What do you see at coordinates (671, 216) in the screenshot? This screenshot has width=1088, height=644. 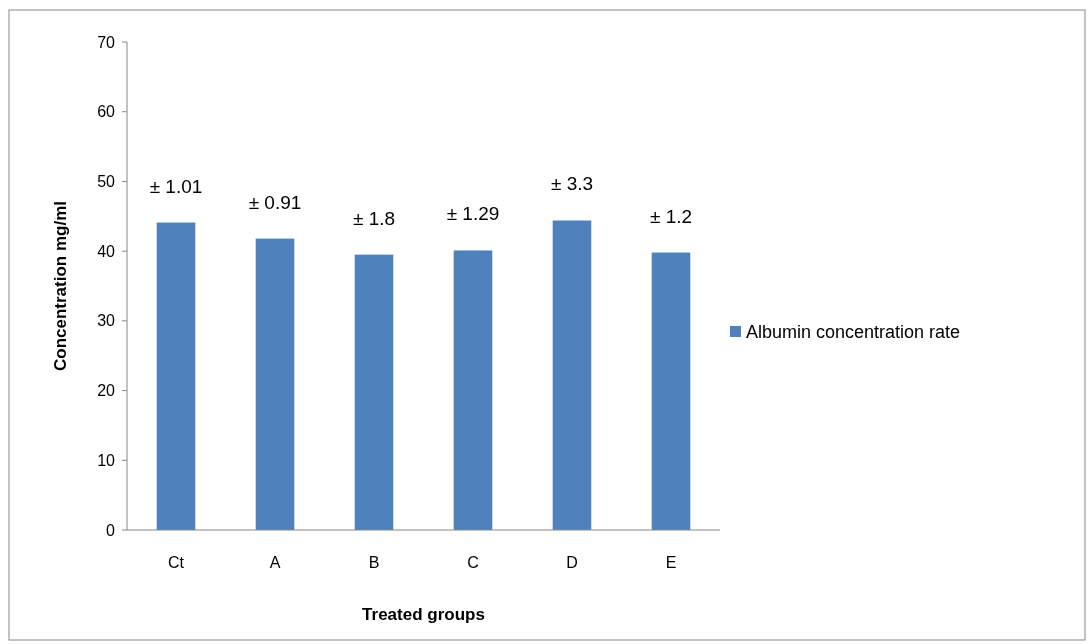 I see `annotation: ± 1.2` at bounding box center [671, 216].